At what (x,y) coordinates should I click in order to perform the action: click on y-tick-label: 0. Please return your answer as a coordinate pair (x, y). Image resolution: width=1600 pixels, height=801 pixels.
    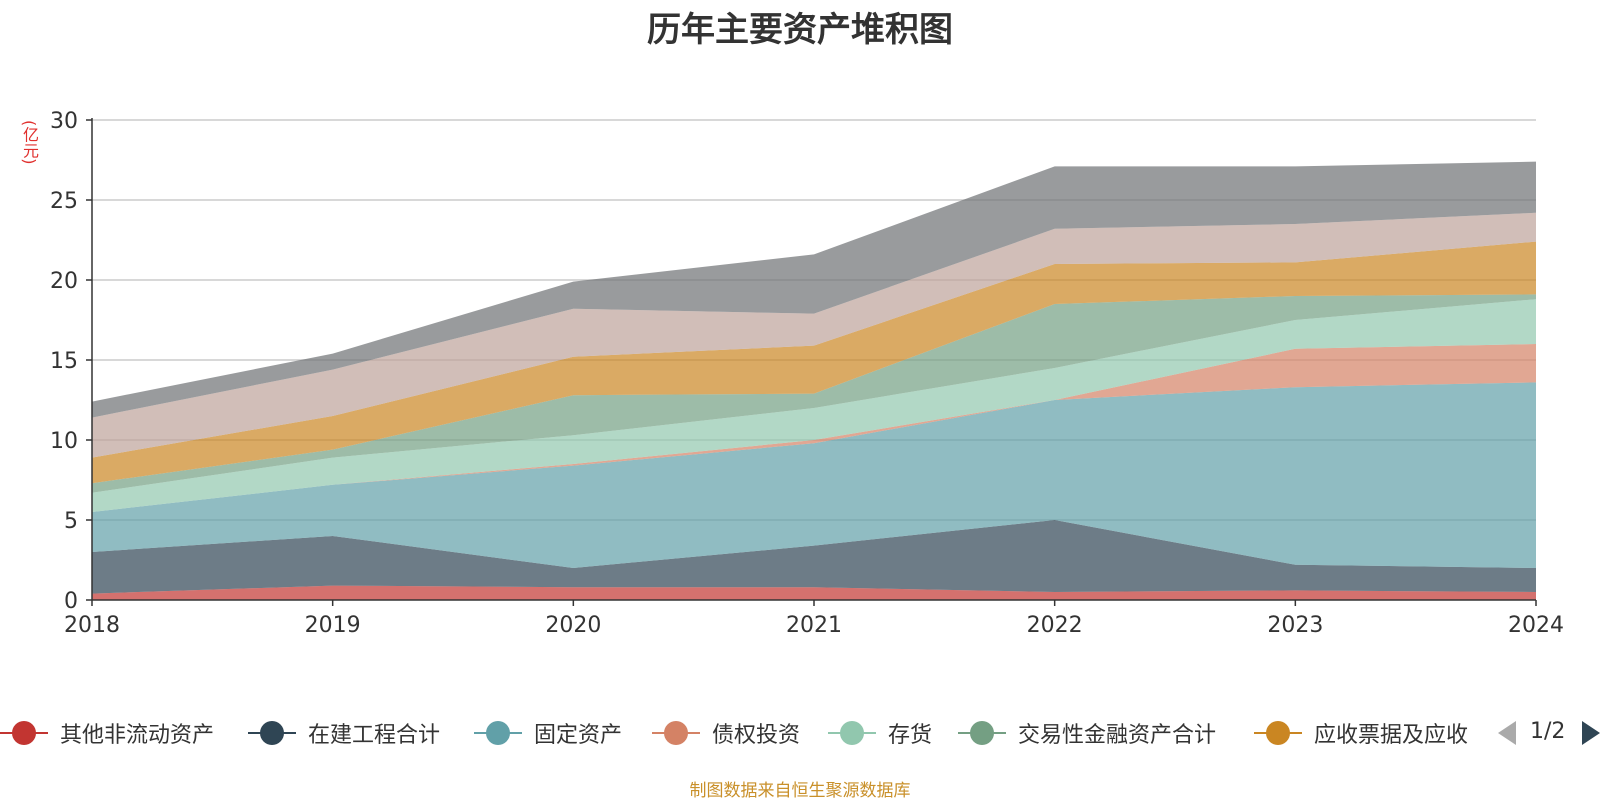
    Looking at the image, I should click on (71, 601).